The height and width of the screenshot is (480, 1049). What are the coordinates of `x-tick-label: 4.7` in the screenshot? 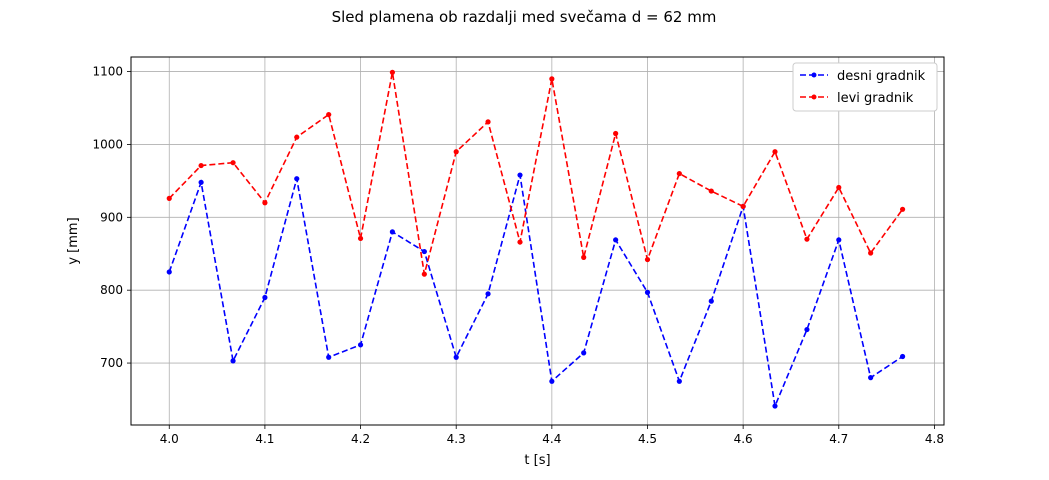 It's located at (838, 439).